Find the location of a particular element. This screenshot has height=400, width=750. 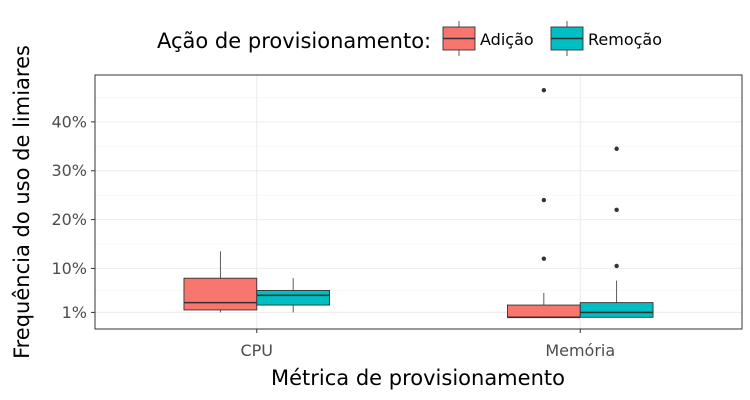

legend-label: Remoção is located at coordinates (625, 39).